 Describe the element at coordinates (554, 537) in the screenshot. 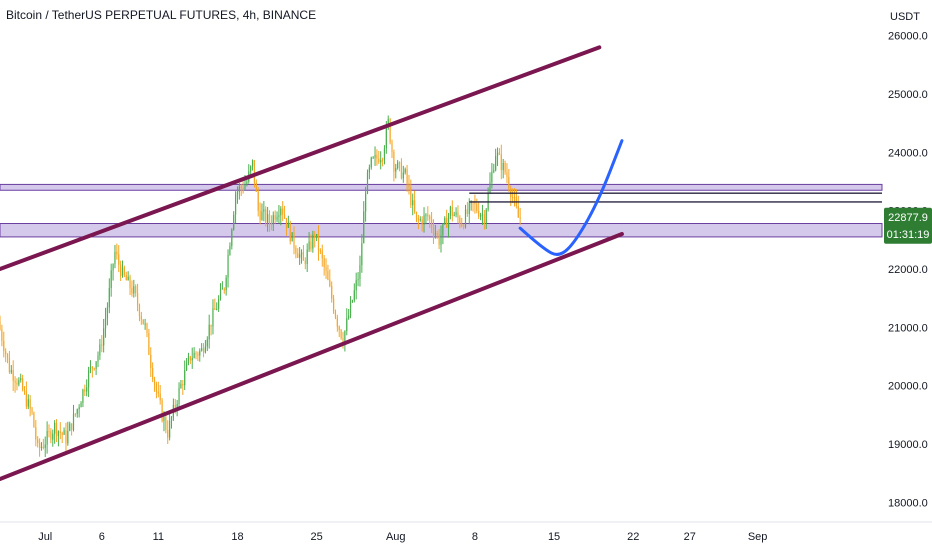

I see `time-axis-label: 15` at that location.